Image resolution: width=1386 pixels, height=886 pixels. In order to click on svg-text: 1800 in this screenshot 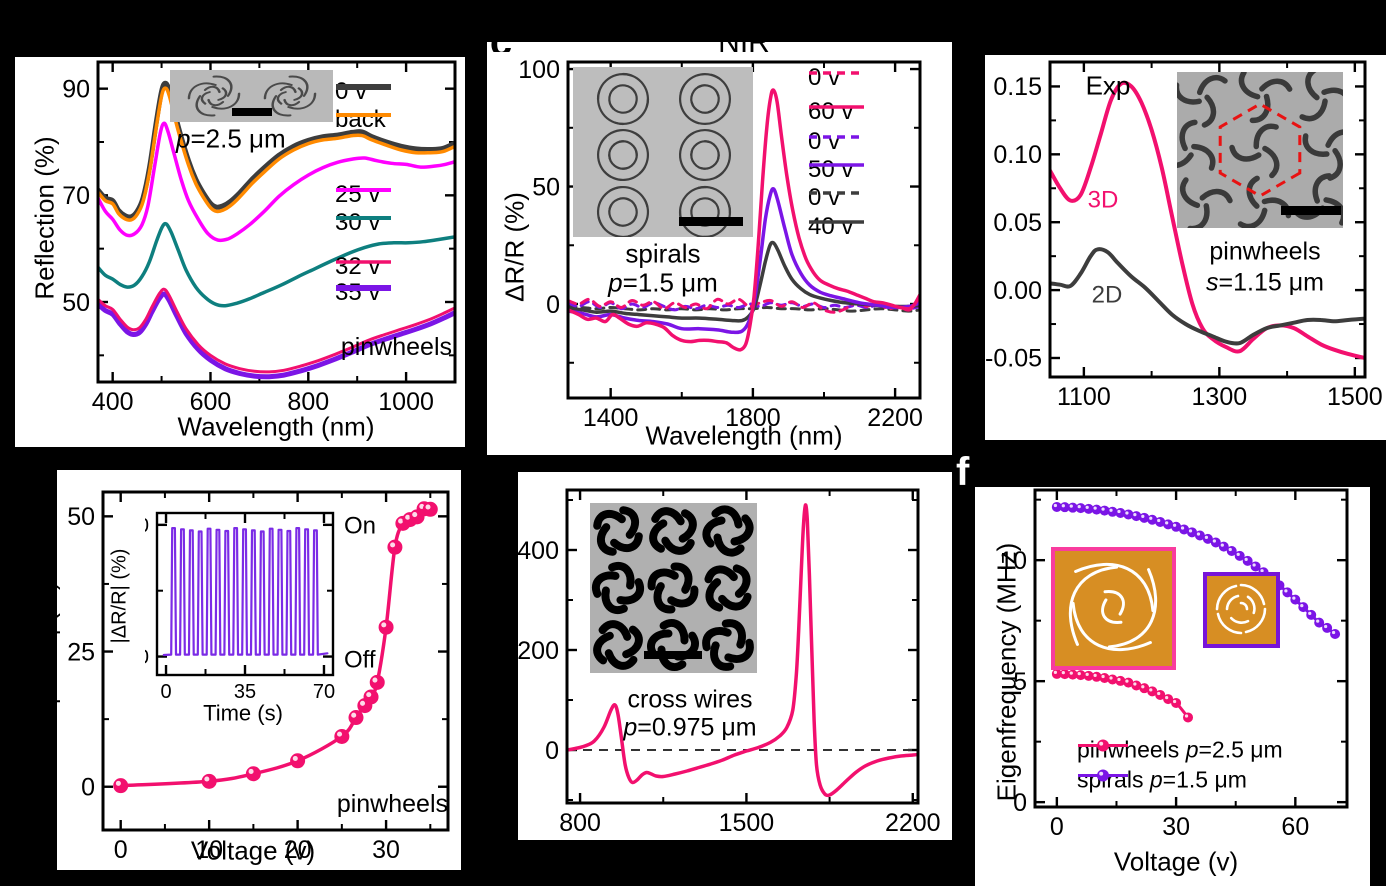, I will do `click(753, 418)`.